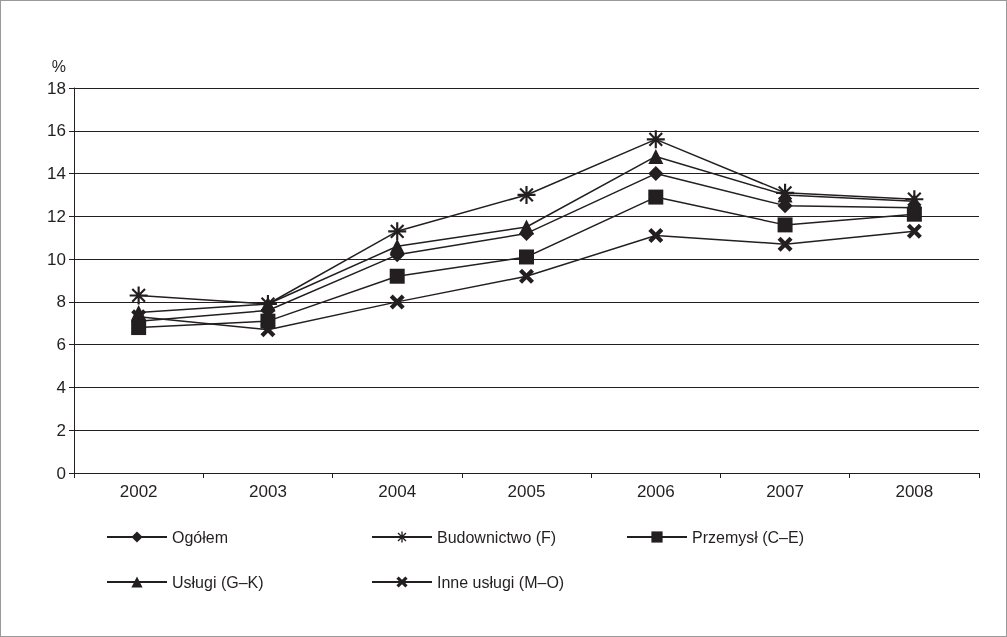 Image resolution: width=1007 pixels, height=637 pixels. I want to click on y-tick-label: 18, so click(56, 88).